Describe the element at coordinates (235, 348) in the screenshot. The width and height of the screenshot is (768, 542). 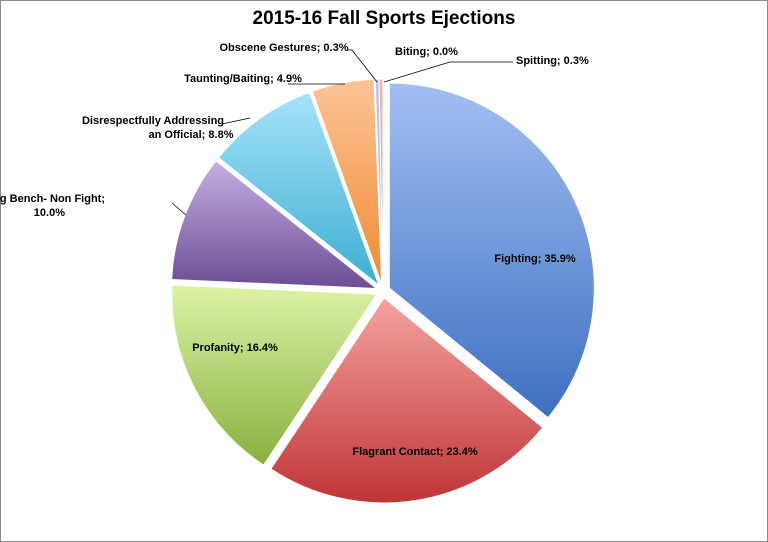
I see `data-label: Profanity; 16.4%` at that location.